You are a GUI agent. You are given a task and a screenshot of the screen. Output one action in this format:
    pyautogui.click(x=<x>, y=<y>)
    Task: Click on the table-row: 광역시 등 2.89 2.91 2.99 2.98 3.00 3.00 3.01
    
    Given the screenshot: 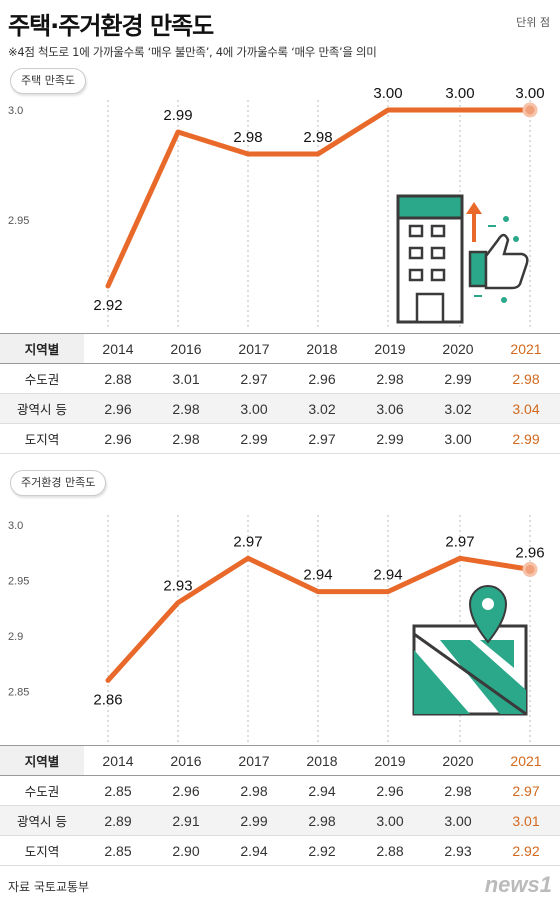 What is the action you would take?
    pyautogui.click(x=280, y=820)
    